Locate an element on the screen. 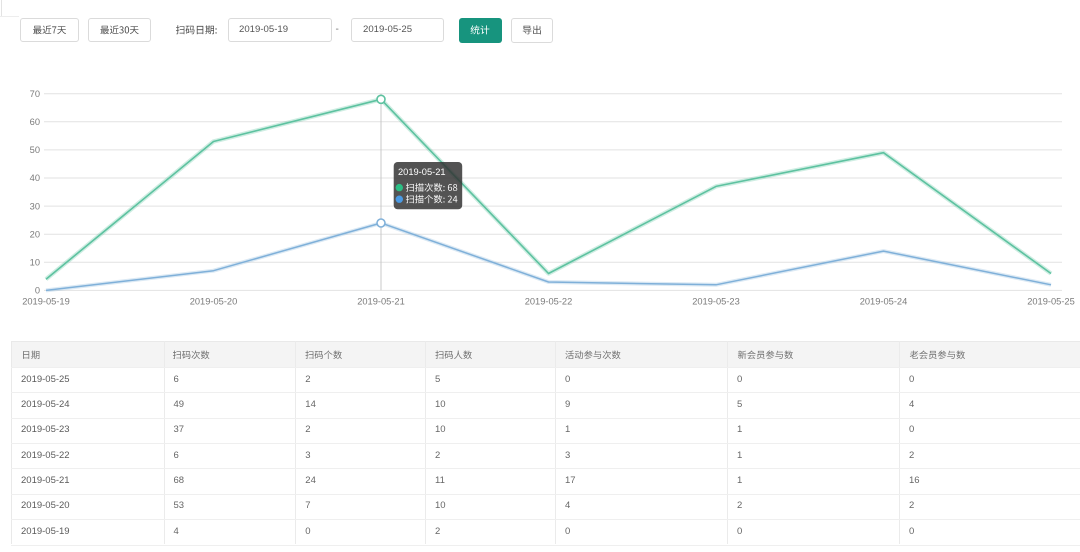 The image size is (1080, 552). svg-text: 70 is located at coordinates (35, 94).